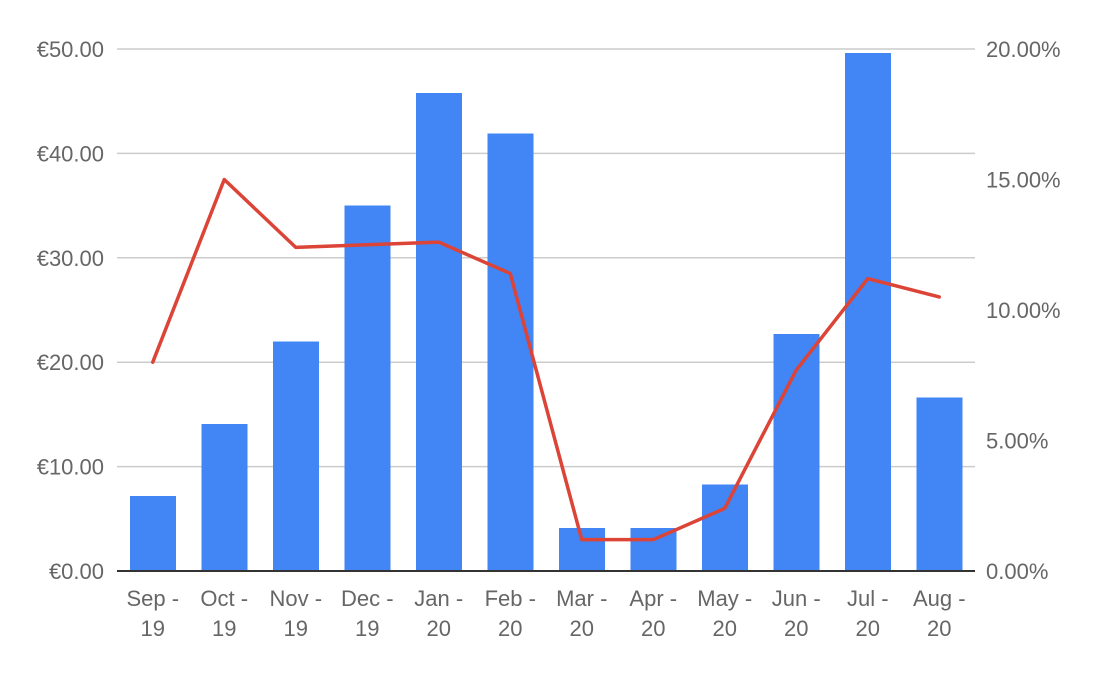  What do you see at coordinates (796, 598) in the screenshot?
I see `x-tick-label-line1: Jun -` at bounding box center [796, 598].